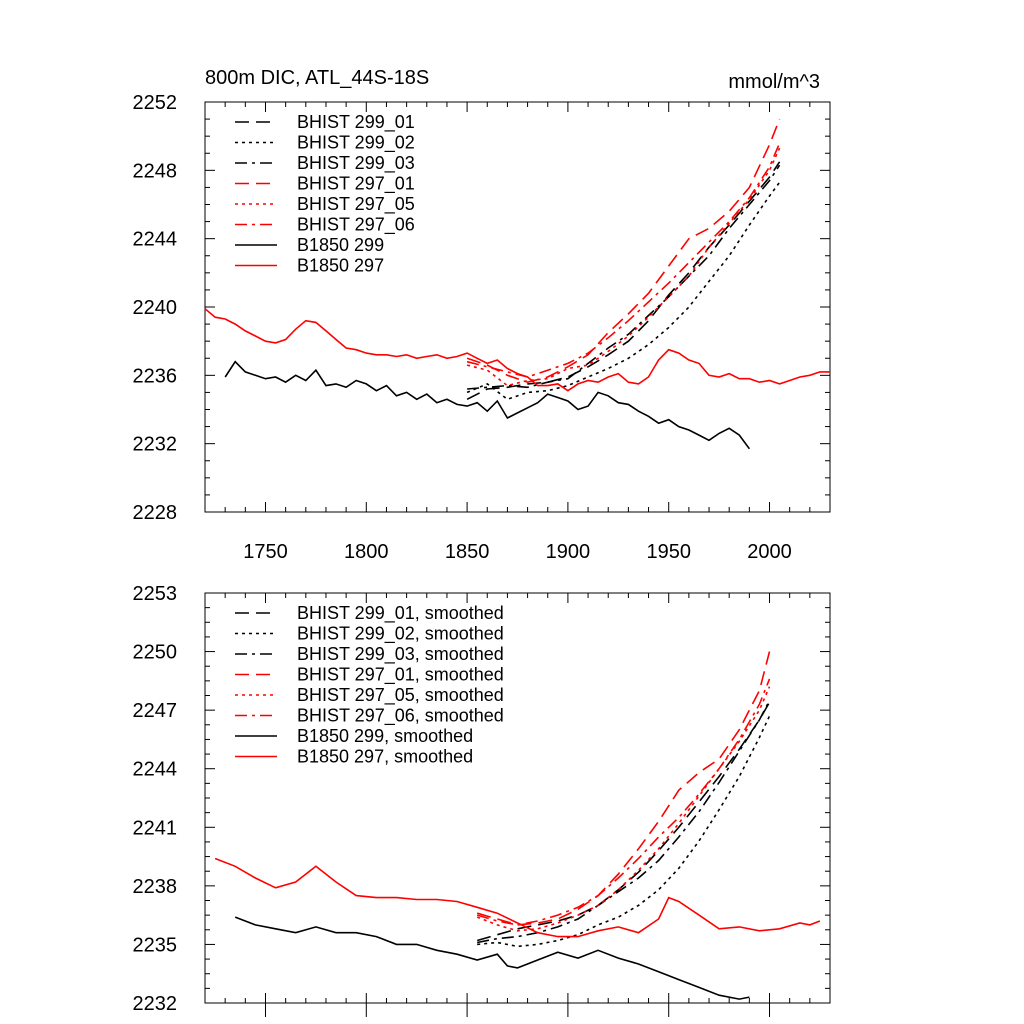 The height and width of the screenshot is (1024, 1024). Describe the element at coordinates (317, 78) in the screenshot. I see `chart-title: 800m DIC, ATL_44S-18S` at that location.